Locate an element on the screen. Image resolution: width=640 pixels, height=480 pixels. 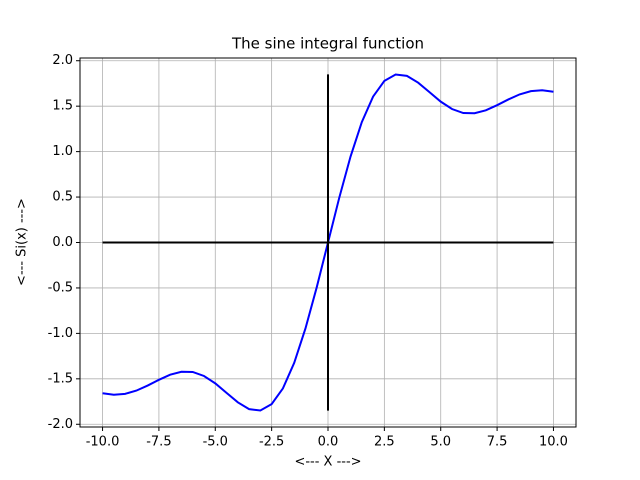
x-tick-label: 2.5 is located at coordinates (384, 442).